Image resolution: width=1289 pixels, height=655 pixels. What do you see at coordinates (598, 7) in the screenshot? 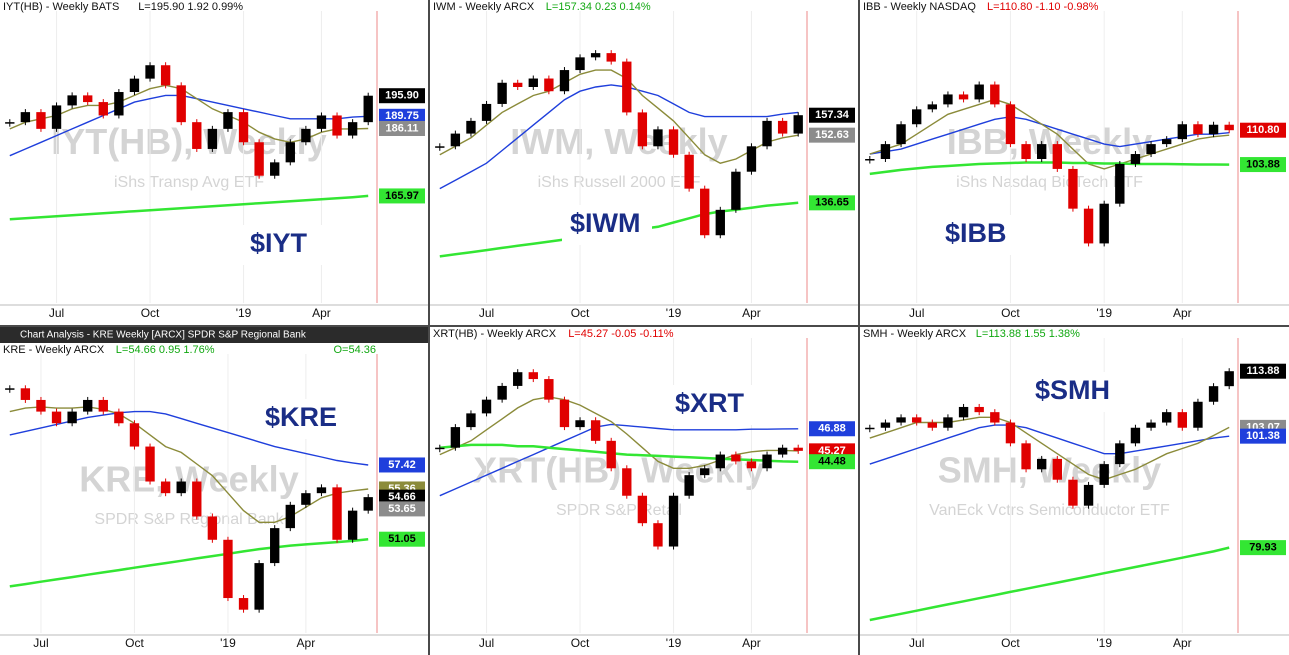
I see `quote: L=157.34 0.23 0.14%` at bounding box center [598, 7].